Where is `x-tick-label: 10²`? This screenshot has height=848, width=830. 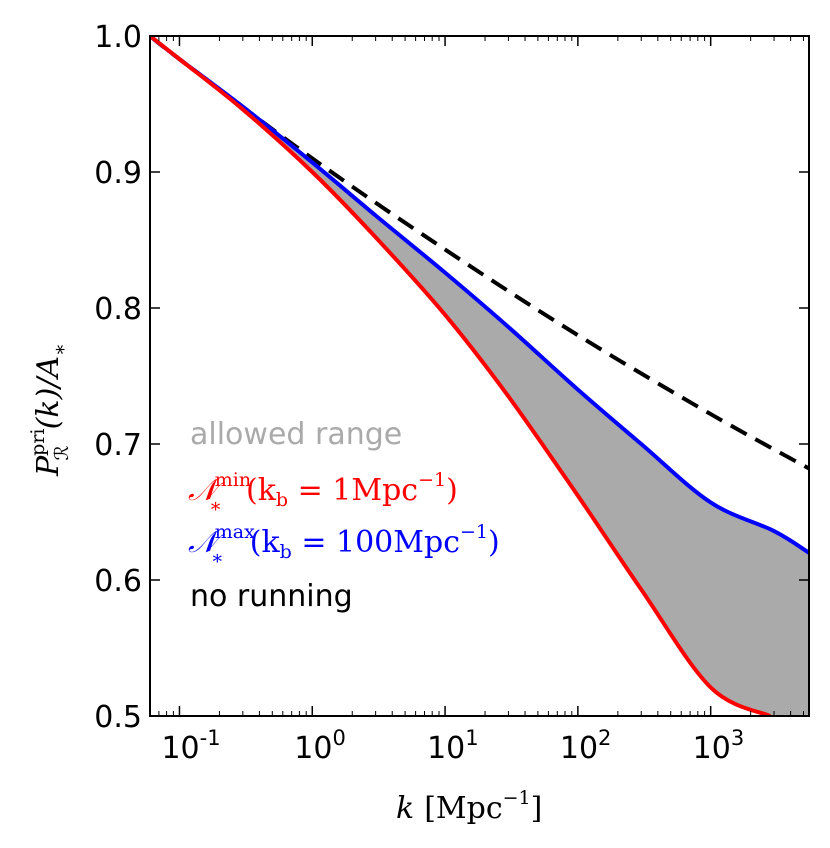 x-tick-label: 10² is located at coordinates (586, 746).